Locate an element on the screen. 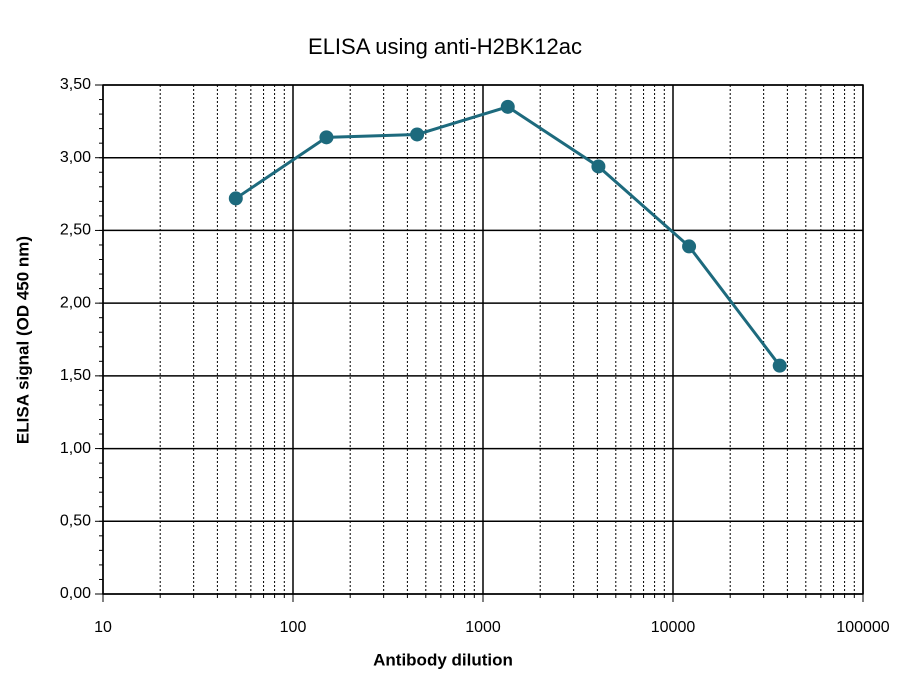 The width and height of the screenshot is (905, 684). chart-title: ELISA using anti-H2BK12ac is located at coordinates (445, 46).